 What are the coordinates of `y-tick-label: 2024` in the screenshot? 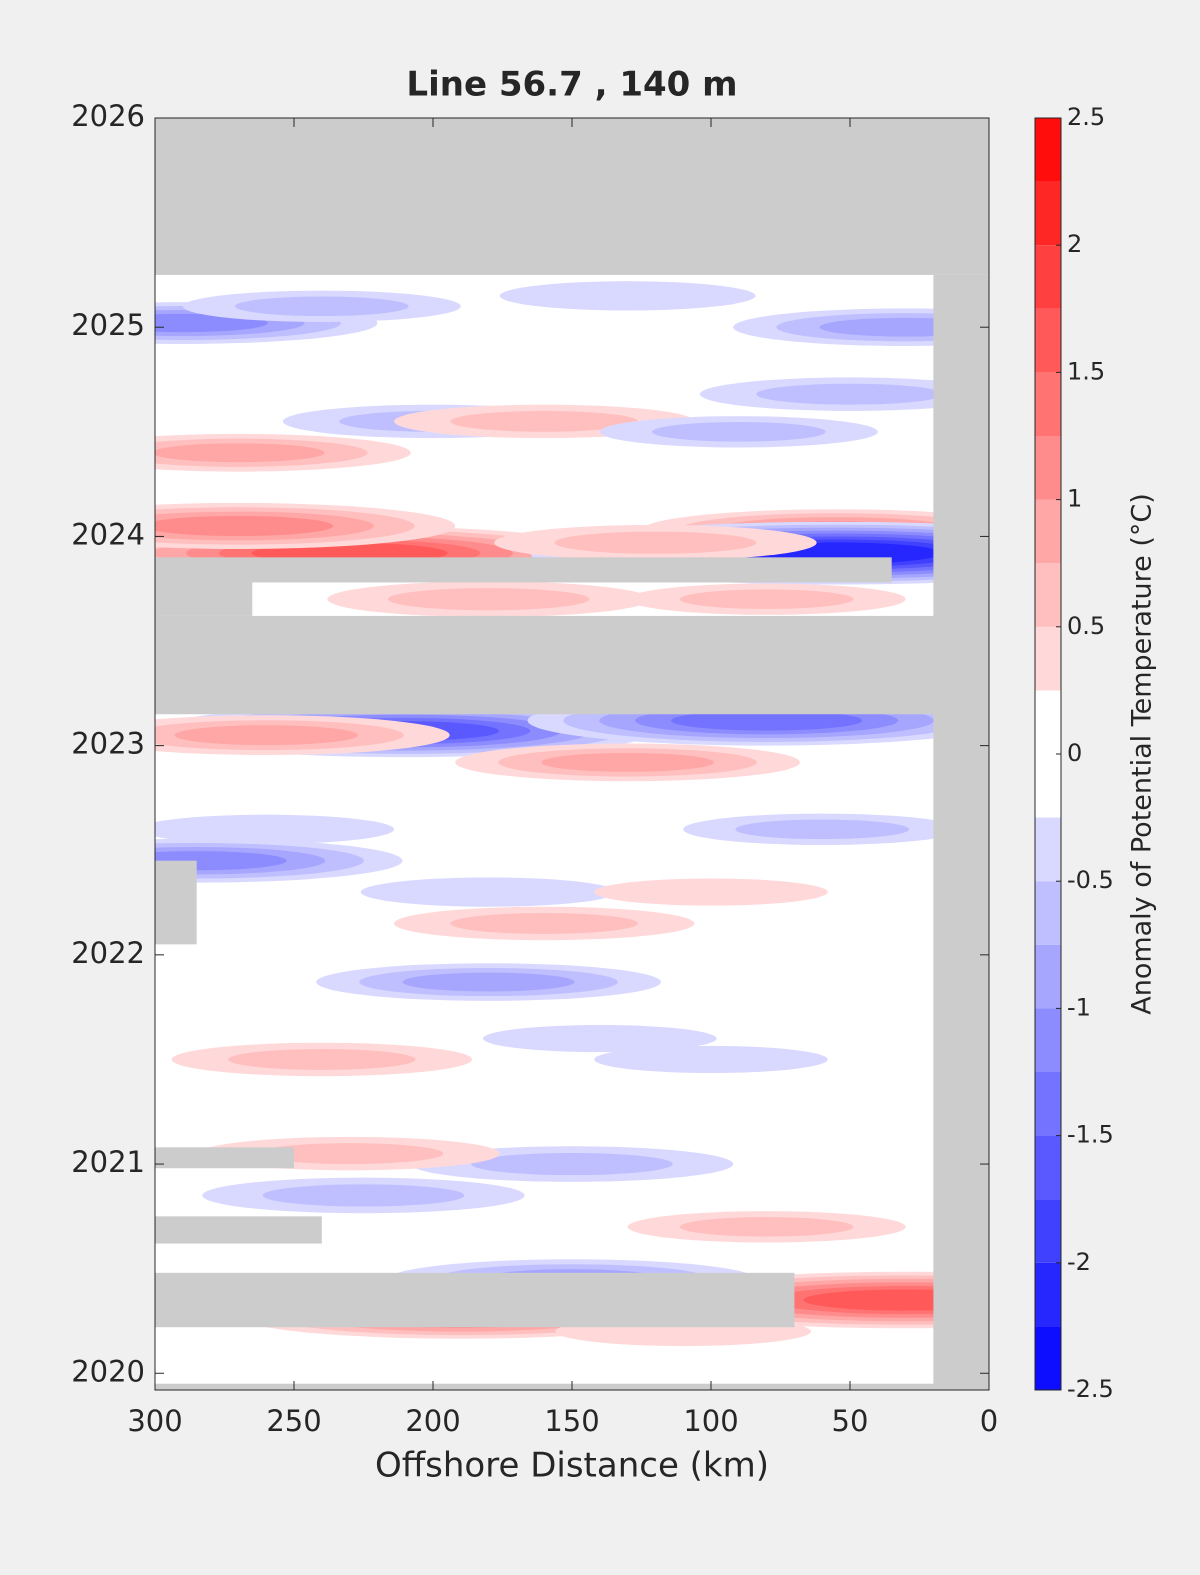 It's located at (108, 534).